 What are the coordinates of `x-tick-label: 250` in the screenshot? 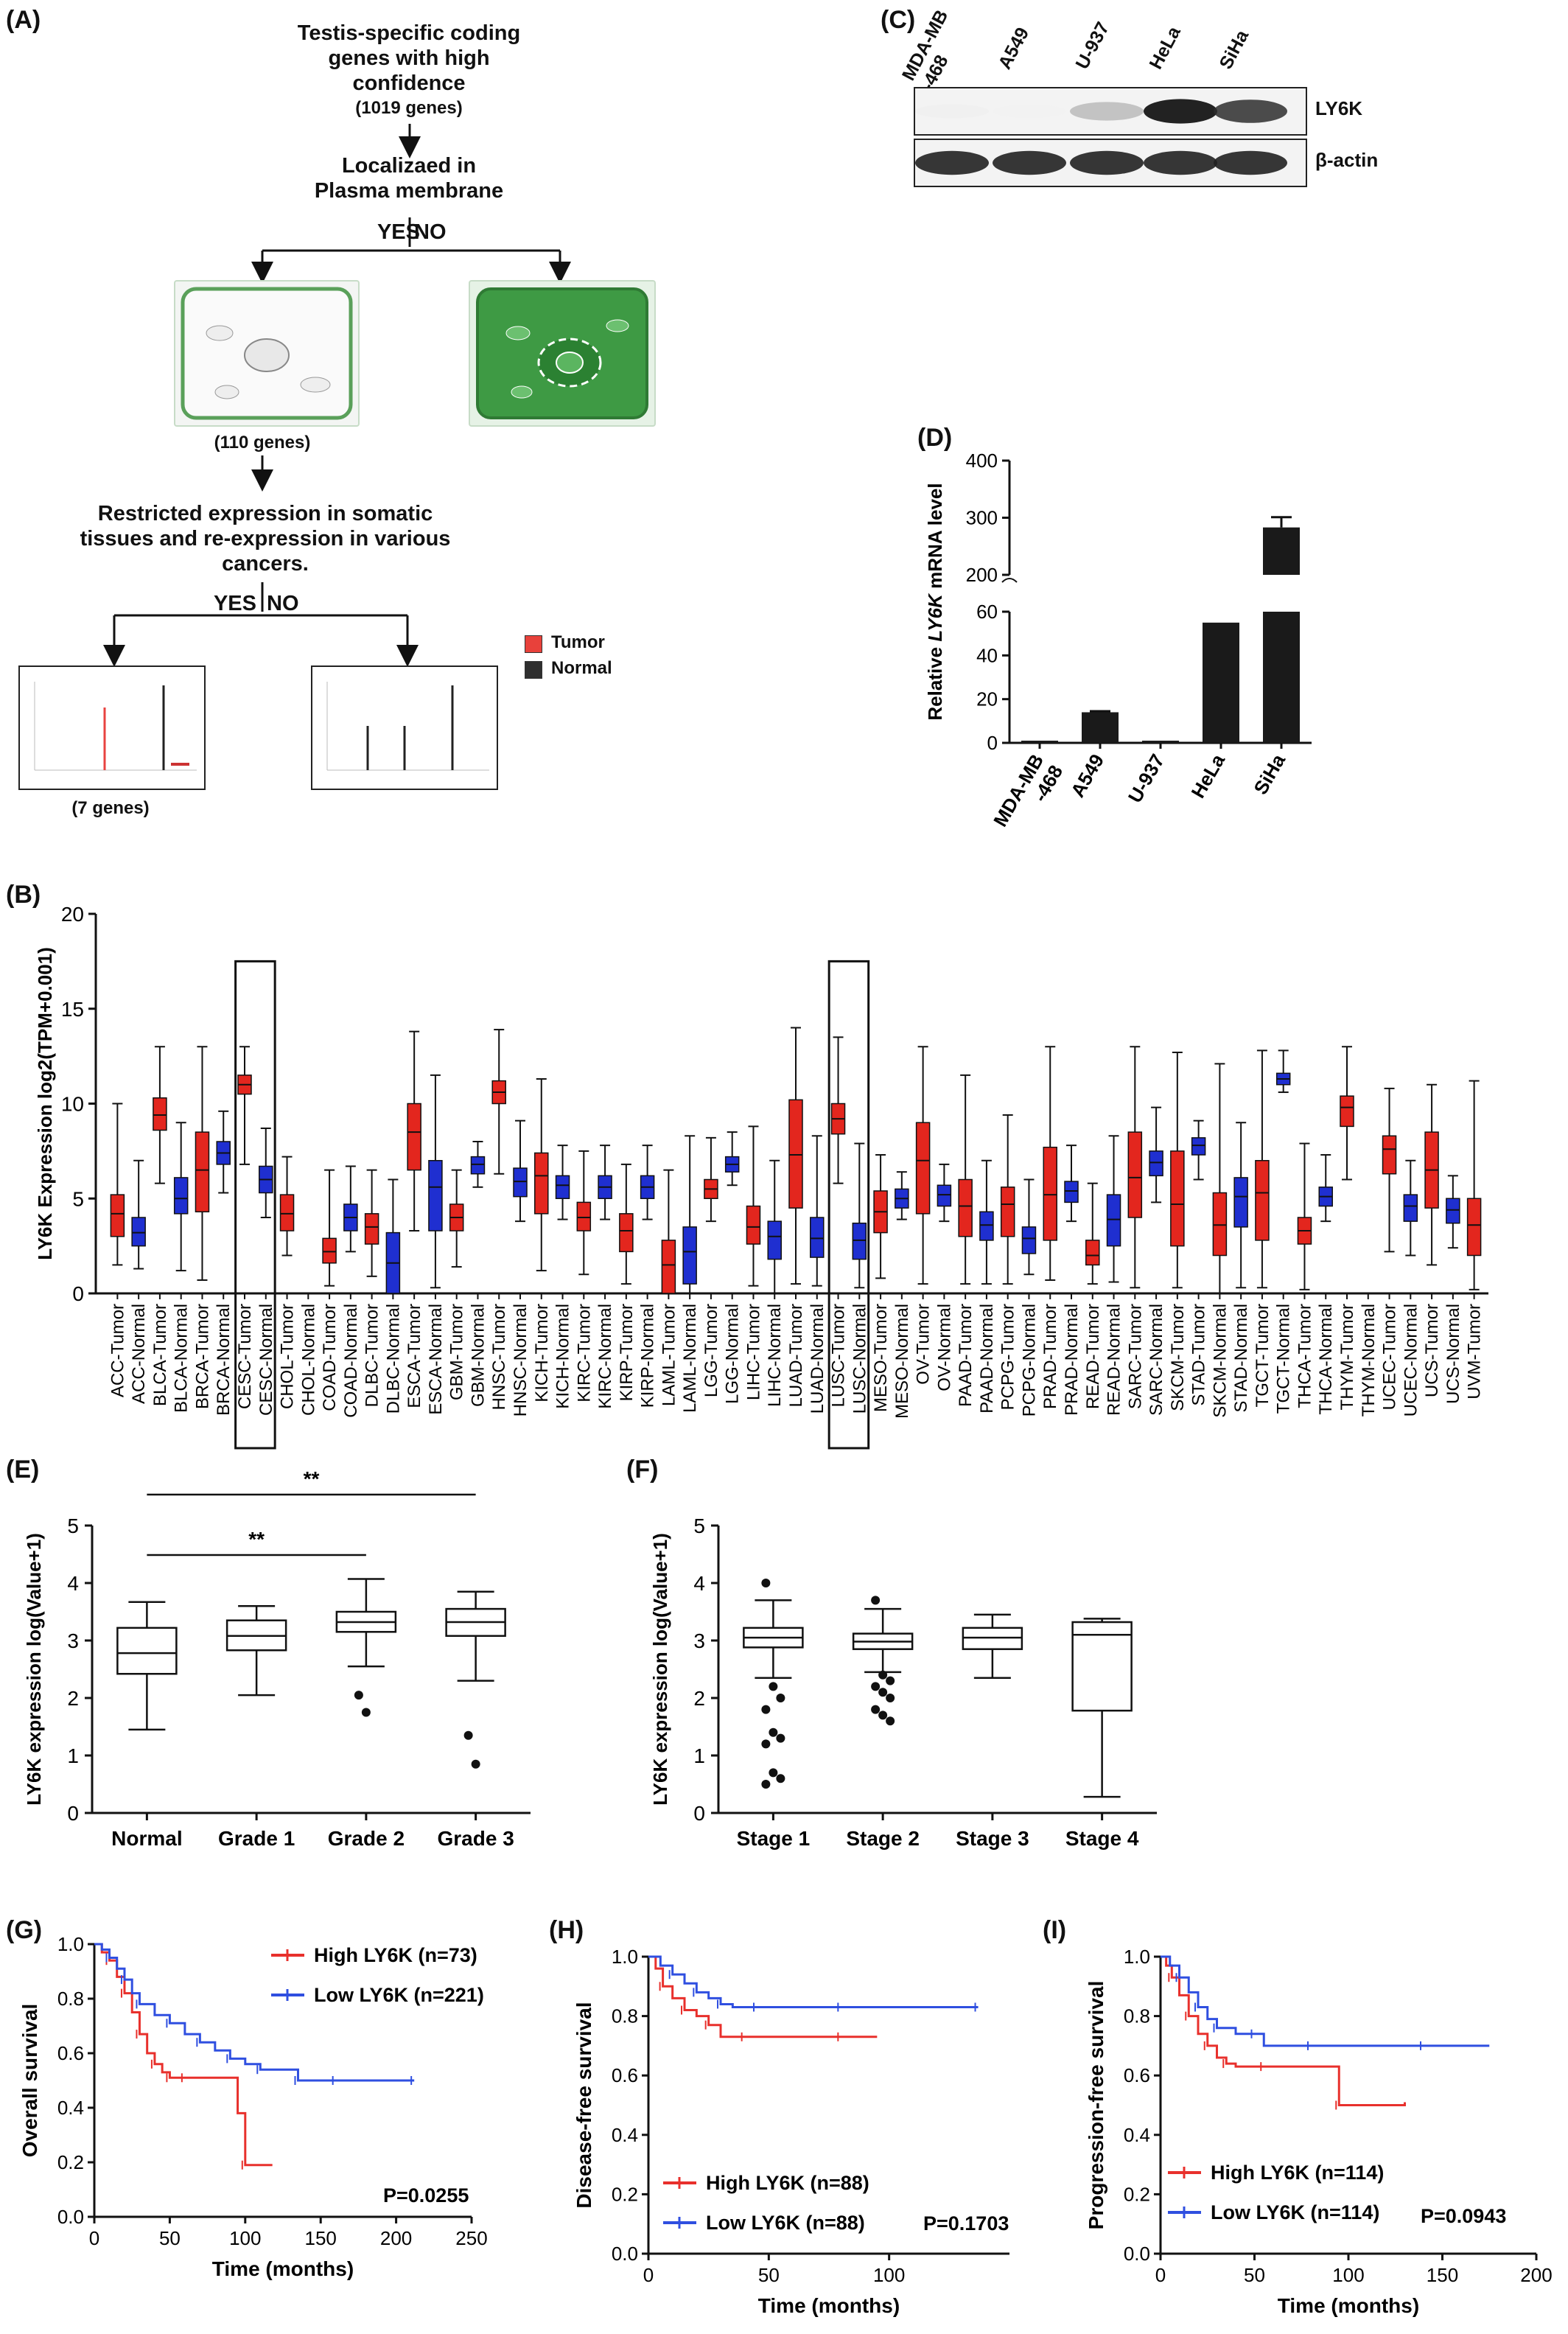 It's located at (471, 2238).